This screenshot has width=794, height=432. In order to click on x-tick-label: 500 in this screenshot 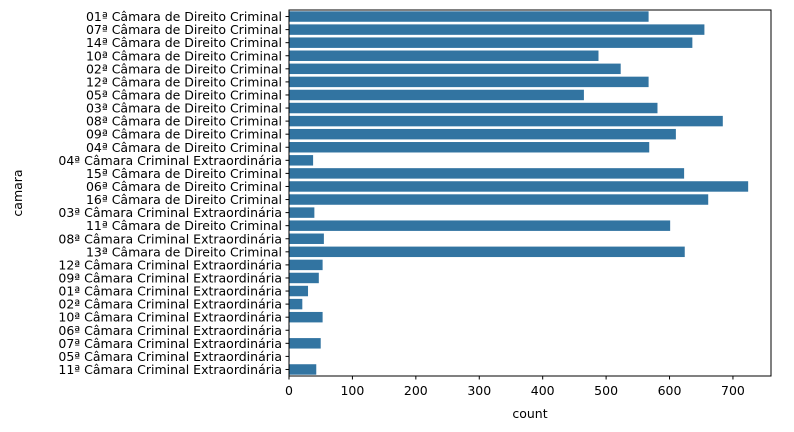, I will do `click(606, 390)`.